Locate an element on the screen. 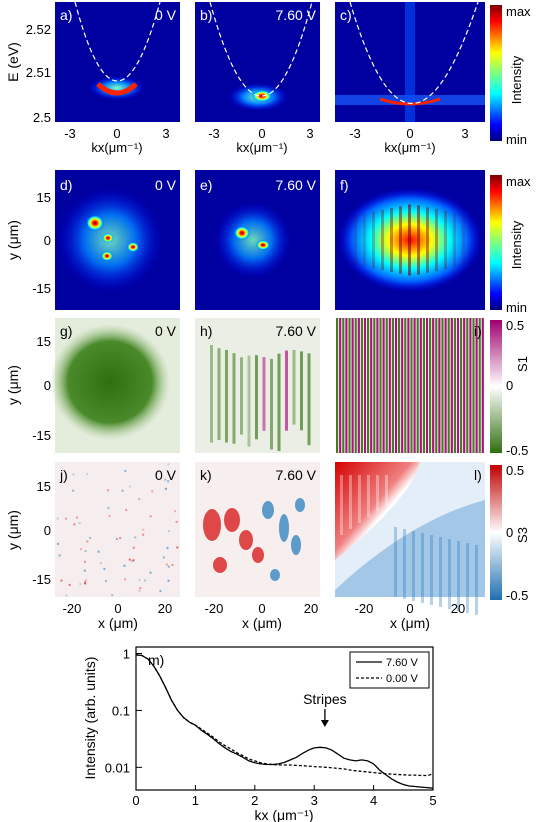 Image resolution: width=539 pixels, height=822 pixels. row2-colorbar-min: min is located at coordinates (516, 307).